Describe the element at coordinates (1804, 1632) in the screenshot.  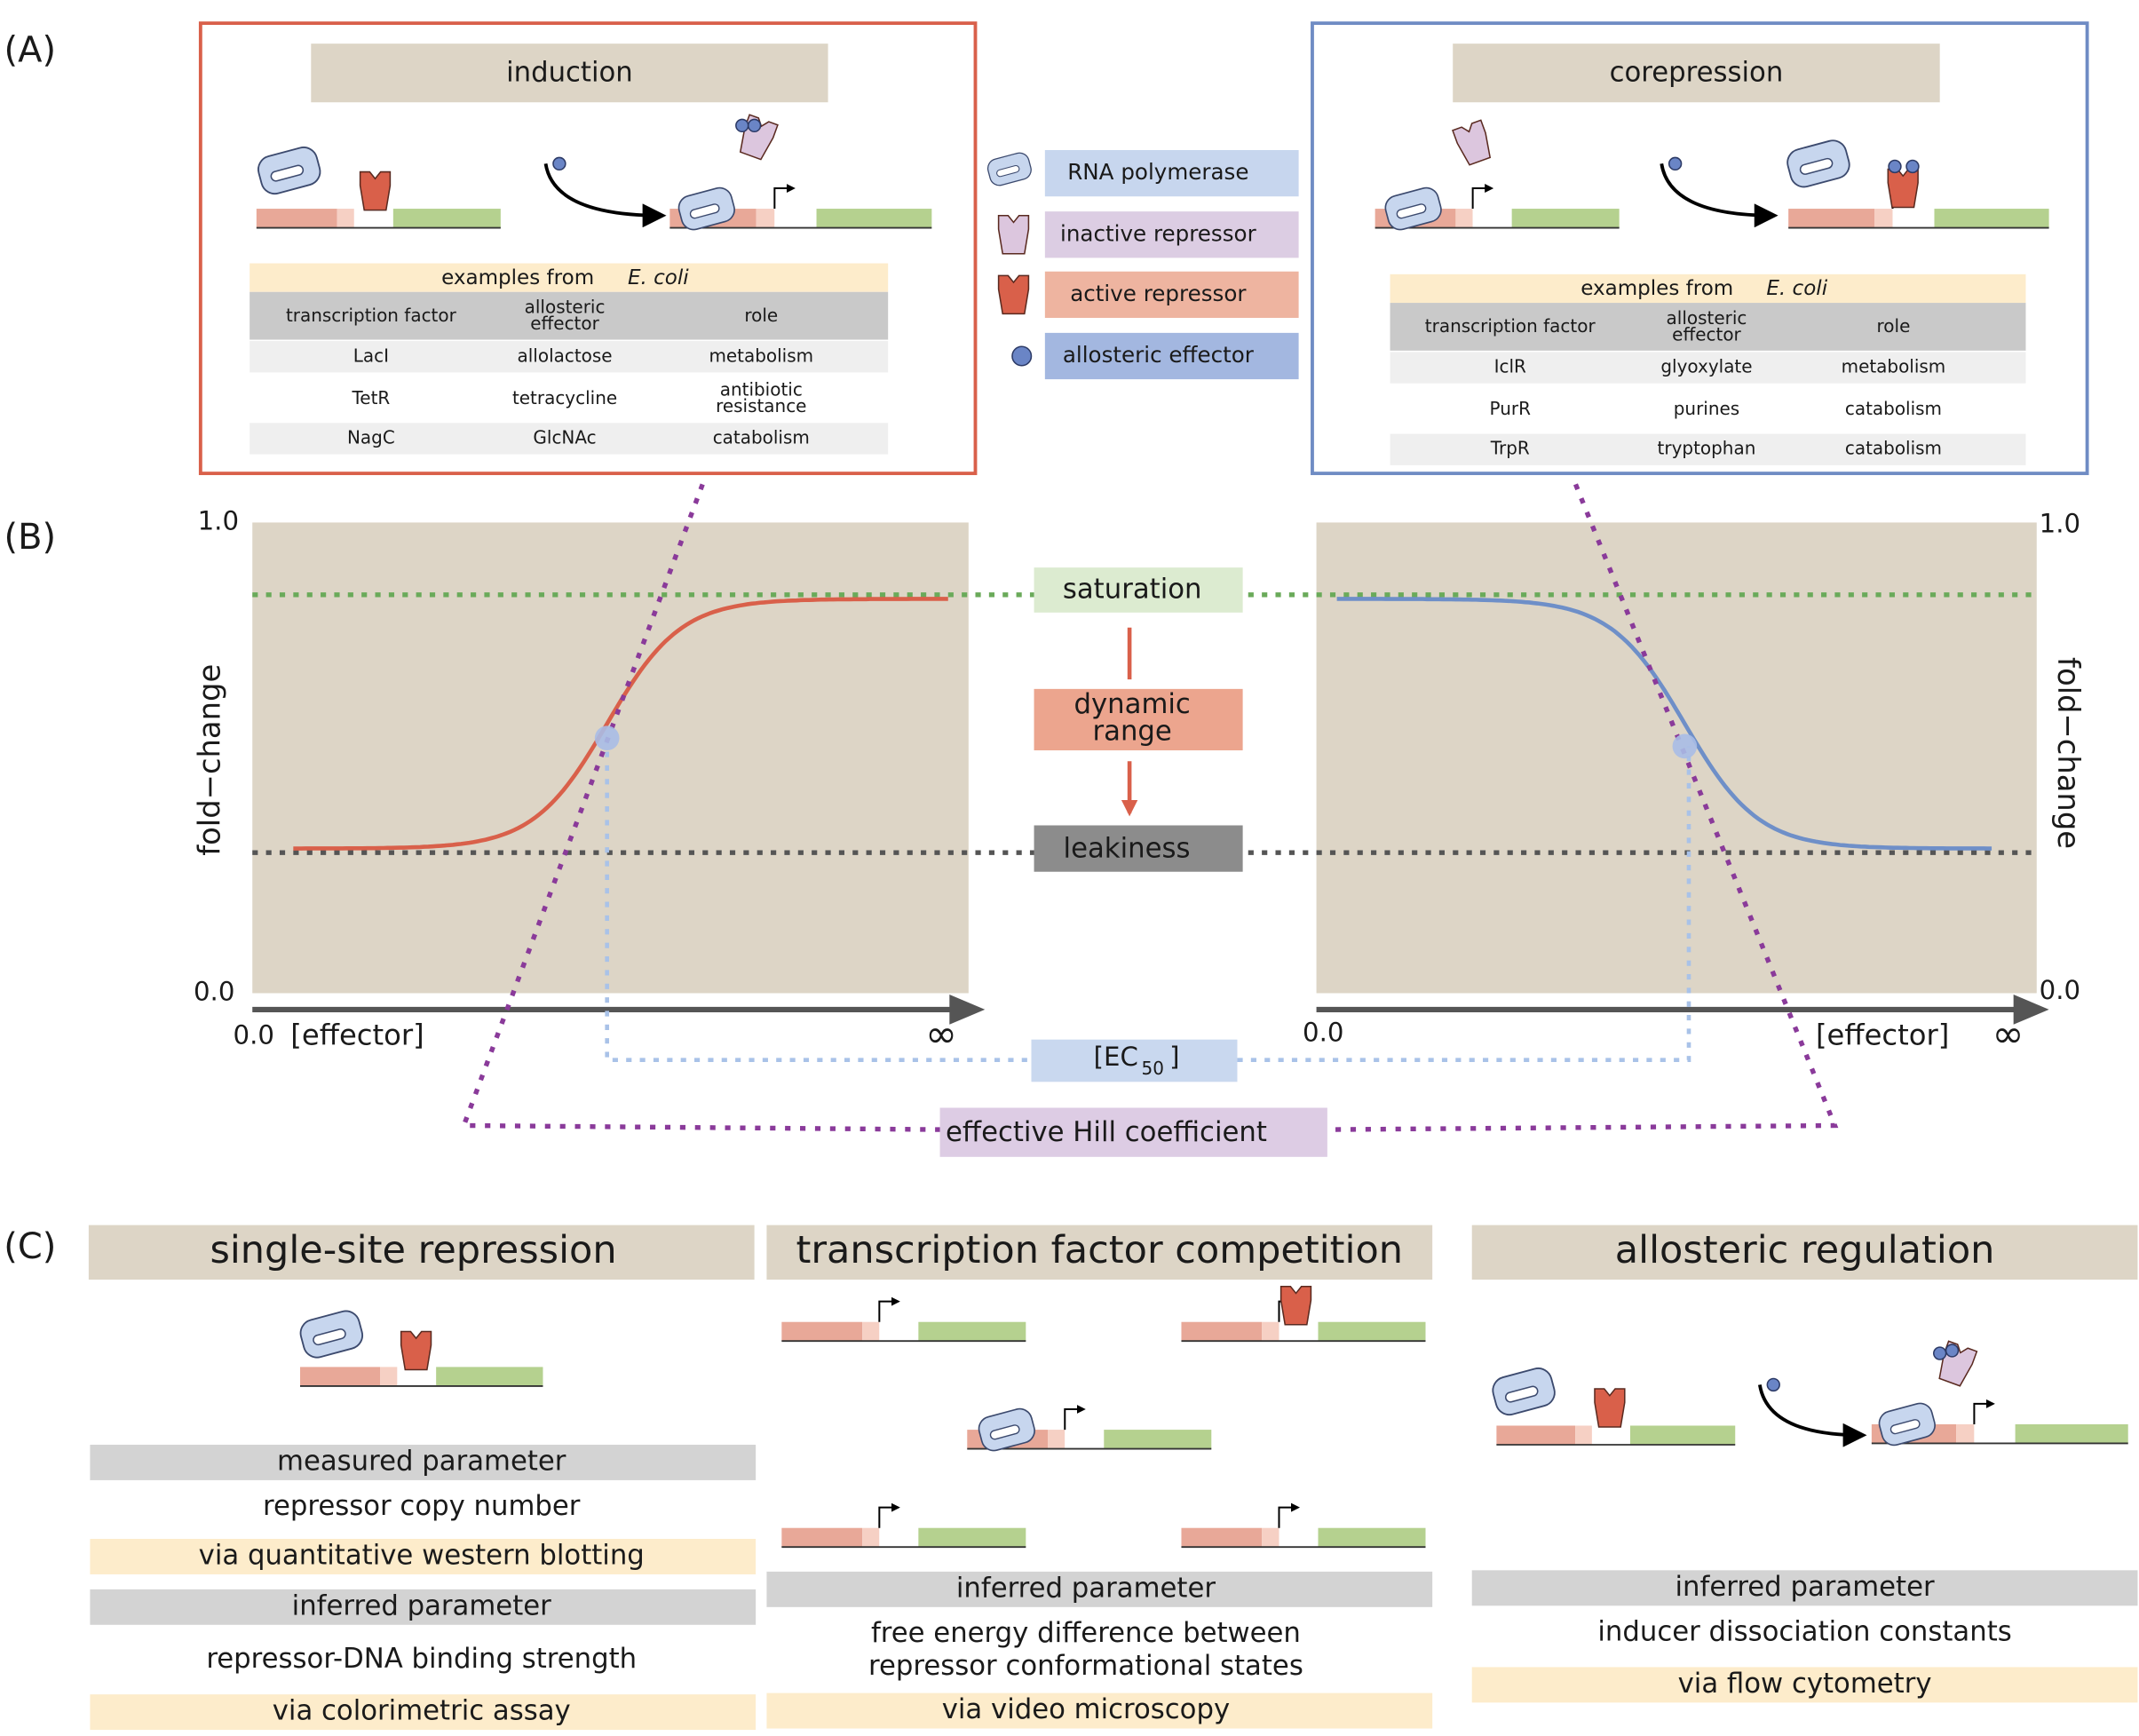
I see `block-text: inducer dissociation constants` at that location.